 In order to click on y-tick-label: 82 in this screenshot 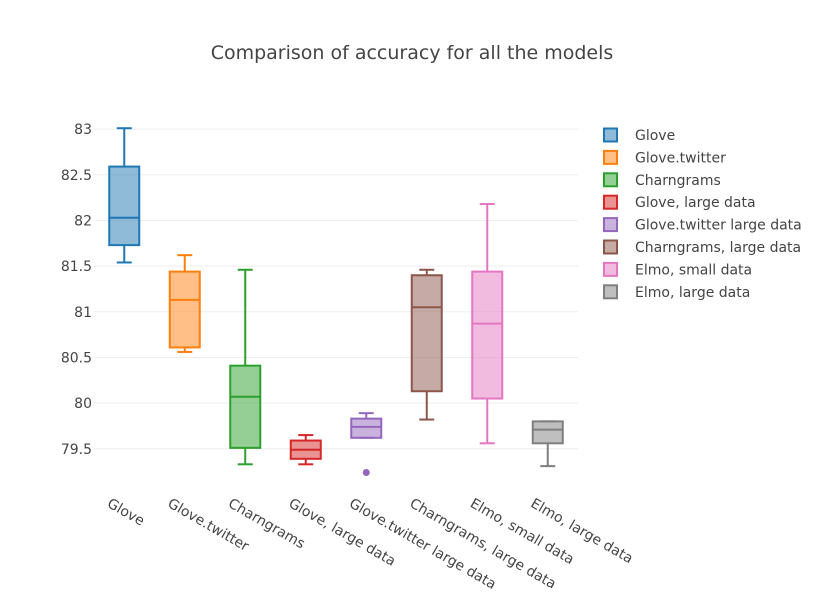, I will do `click(83, 221)`.